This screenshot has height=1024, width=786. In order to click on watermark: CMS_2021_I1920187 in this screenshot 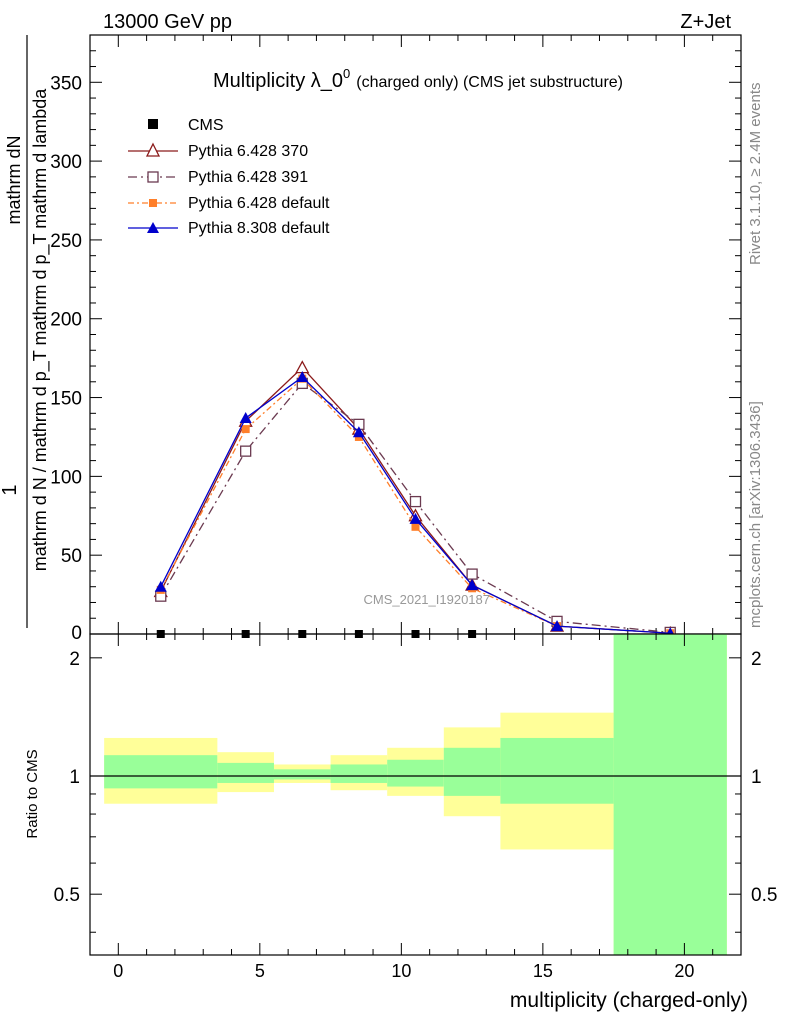, I will do `click(427, 599)`.